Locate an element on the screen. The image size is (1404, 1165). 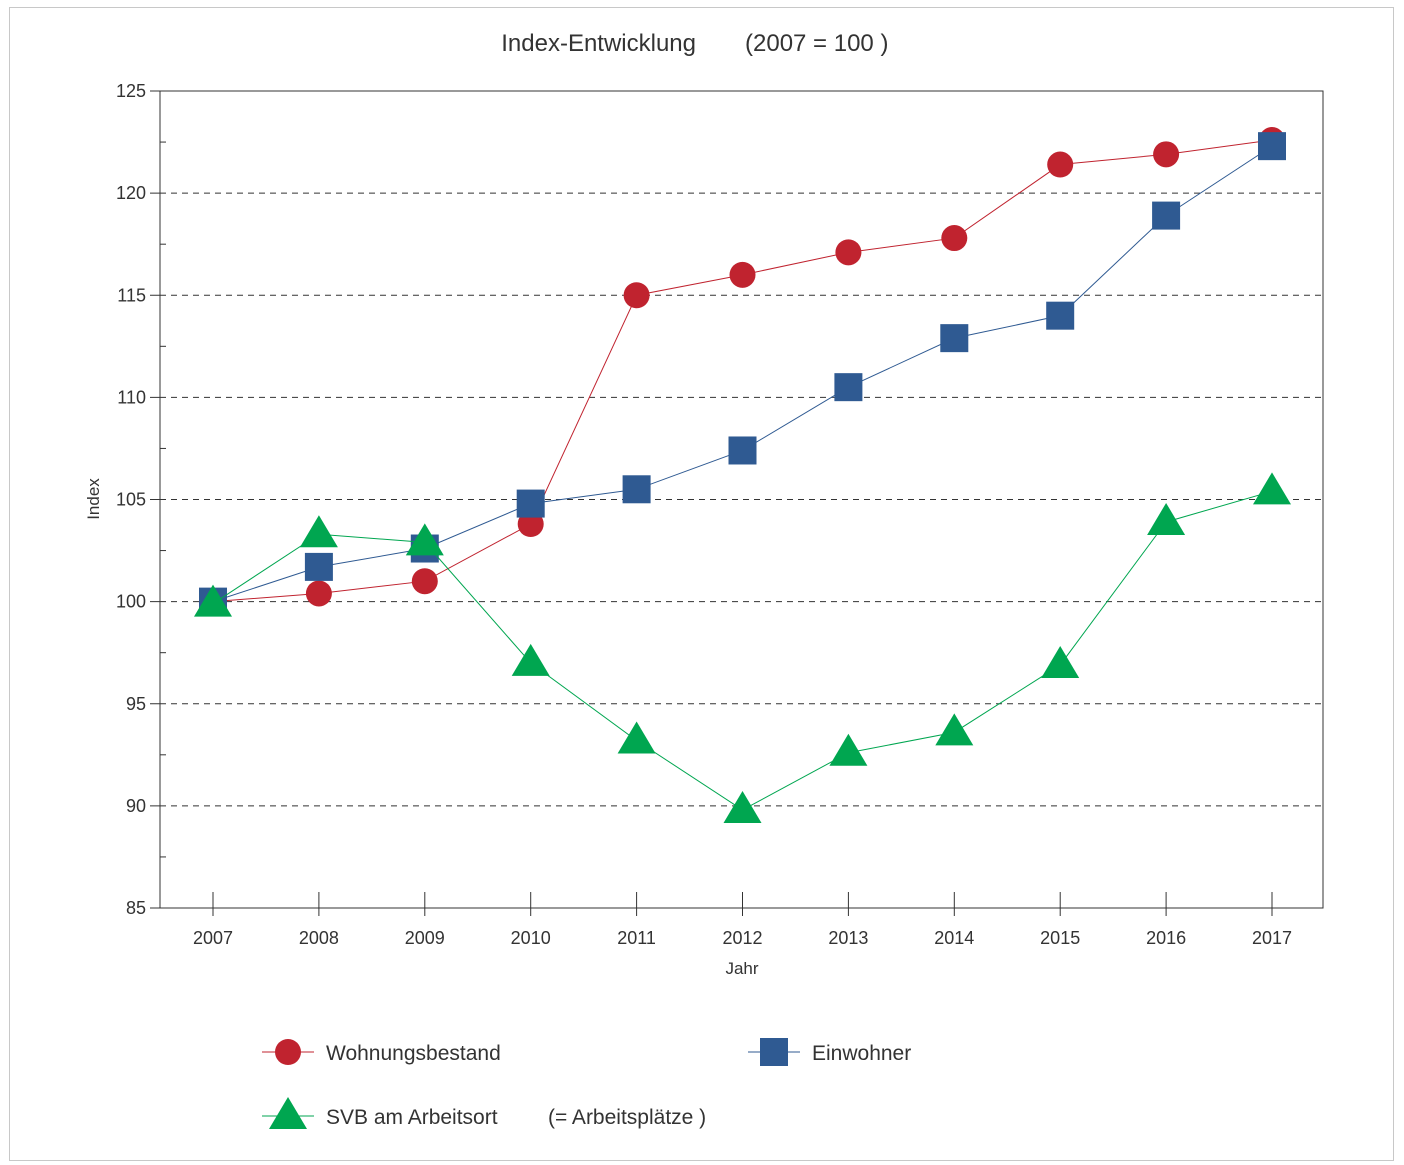
x-tick-label: 2007 is located at coordinates (213, 938).